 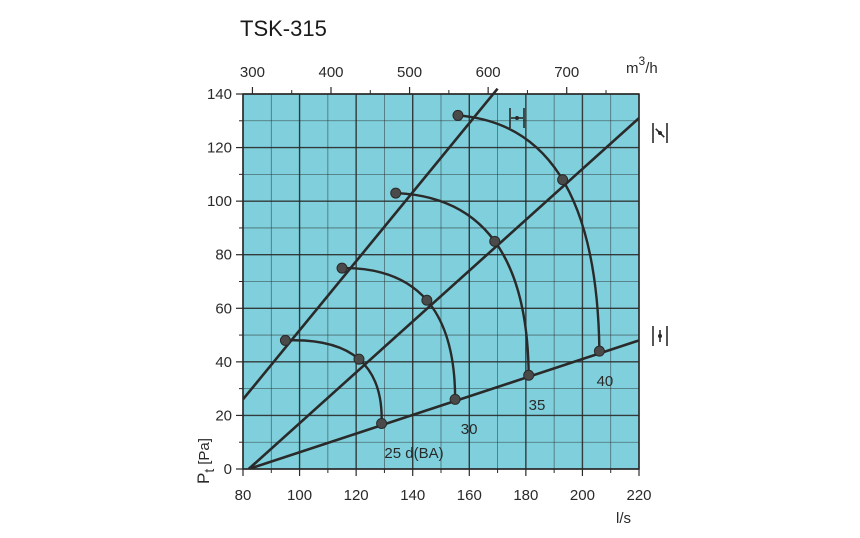 I want to click on x-axis-label: l/s, so click(x=623, y=518).